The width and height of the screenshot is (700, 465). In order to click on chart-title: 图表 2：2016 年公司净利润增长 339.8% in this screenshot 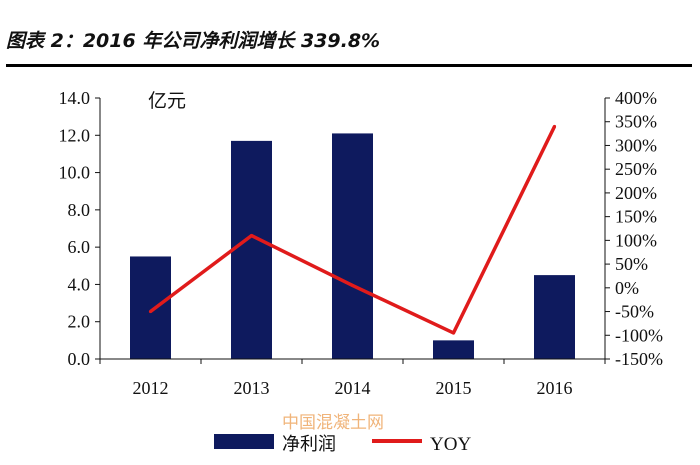, I will do `click(193, 41)`.